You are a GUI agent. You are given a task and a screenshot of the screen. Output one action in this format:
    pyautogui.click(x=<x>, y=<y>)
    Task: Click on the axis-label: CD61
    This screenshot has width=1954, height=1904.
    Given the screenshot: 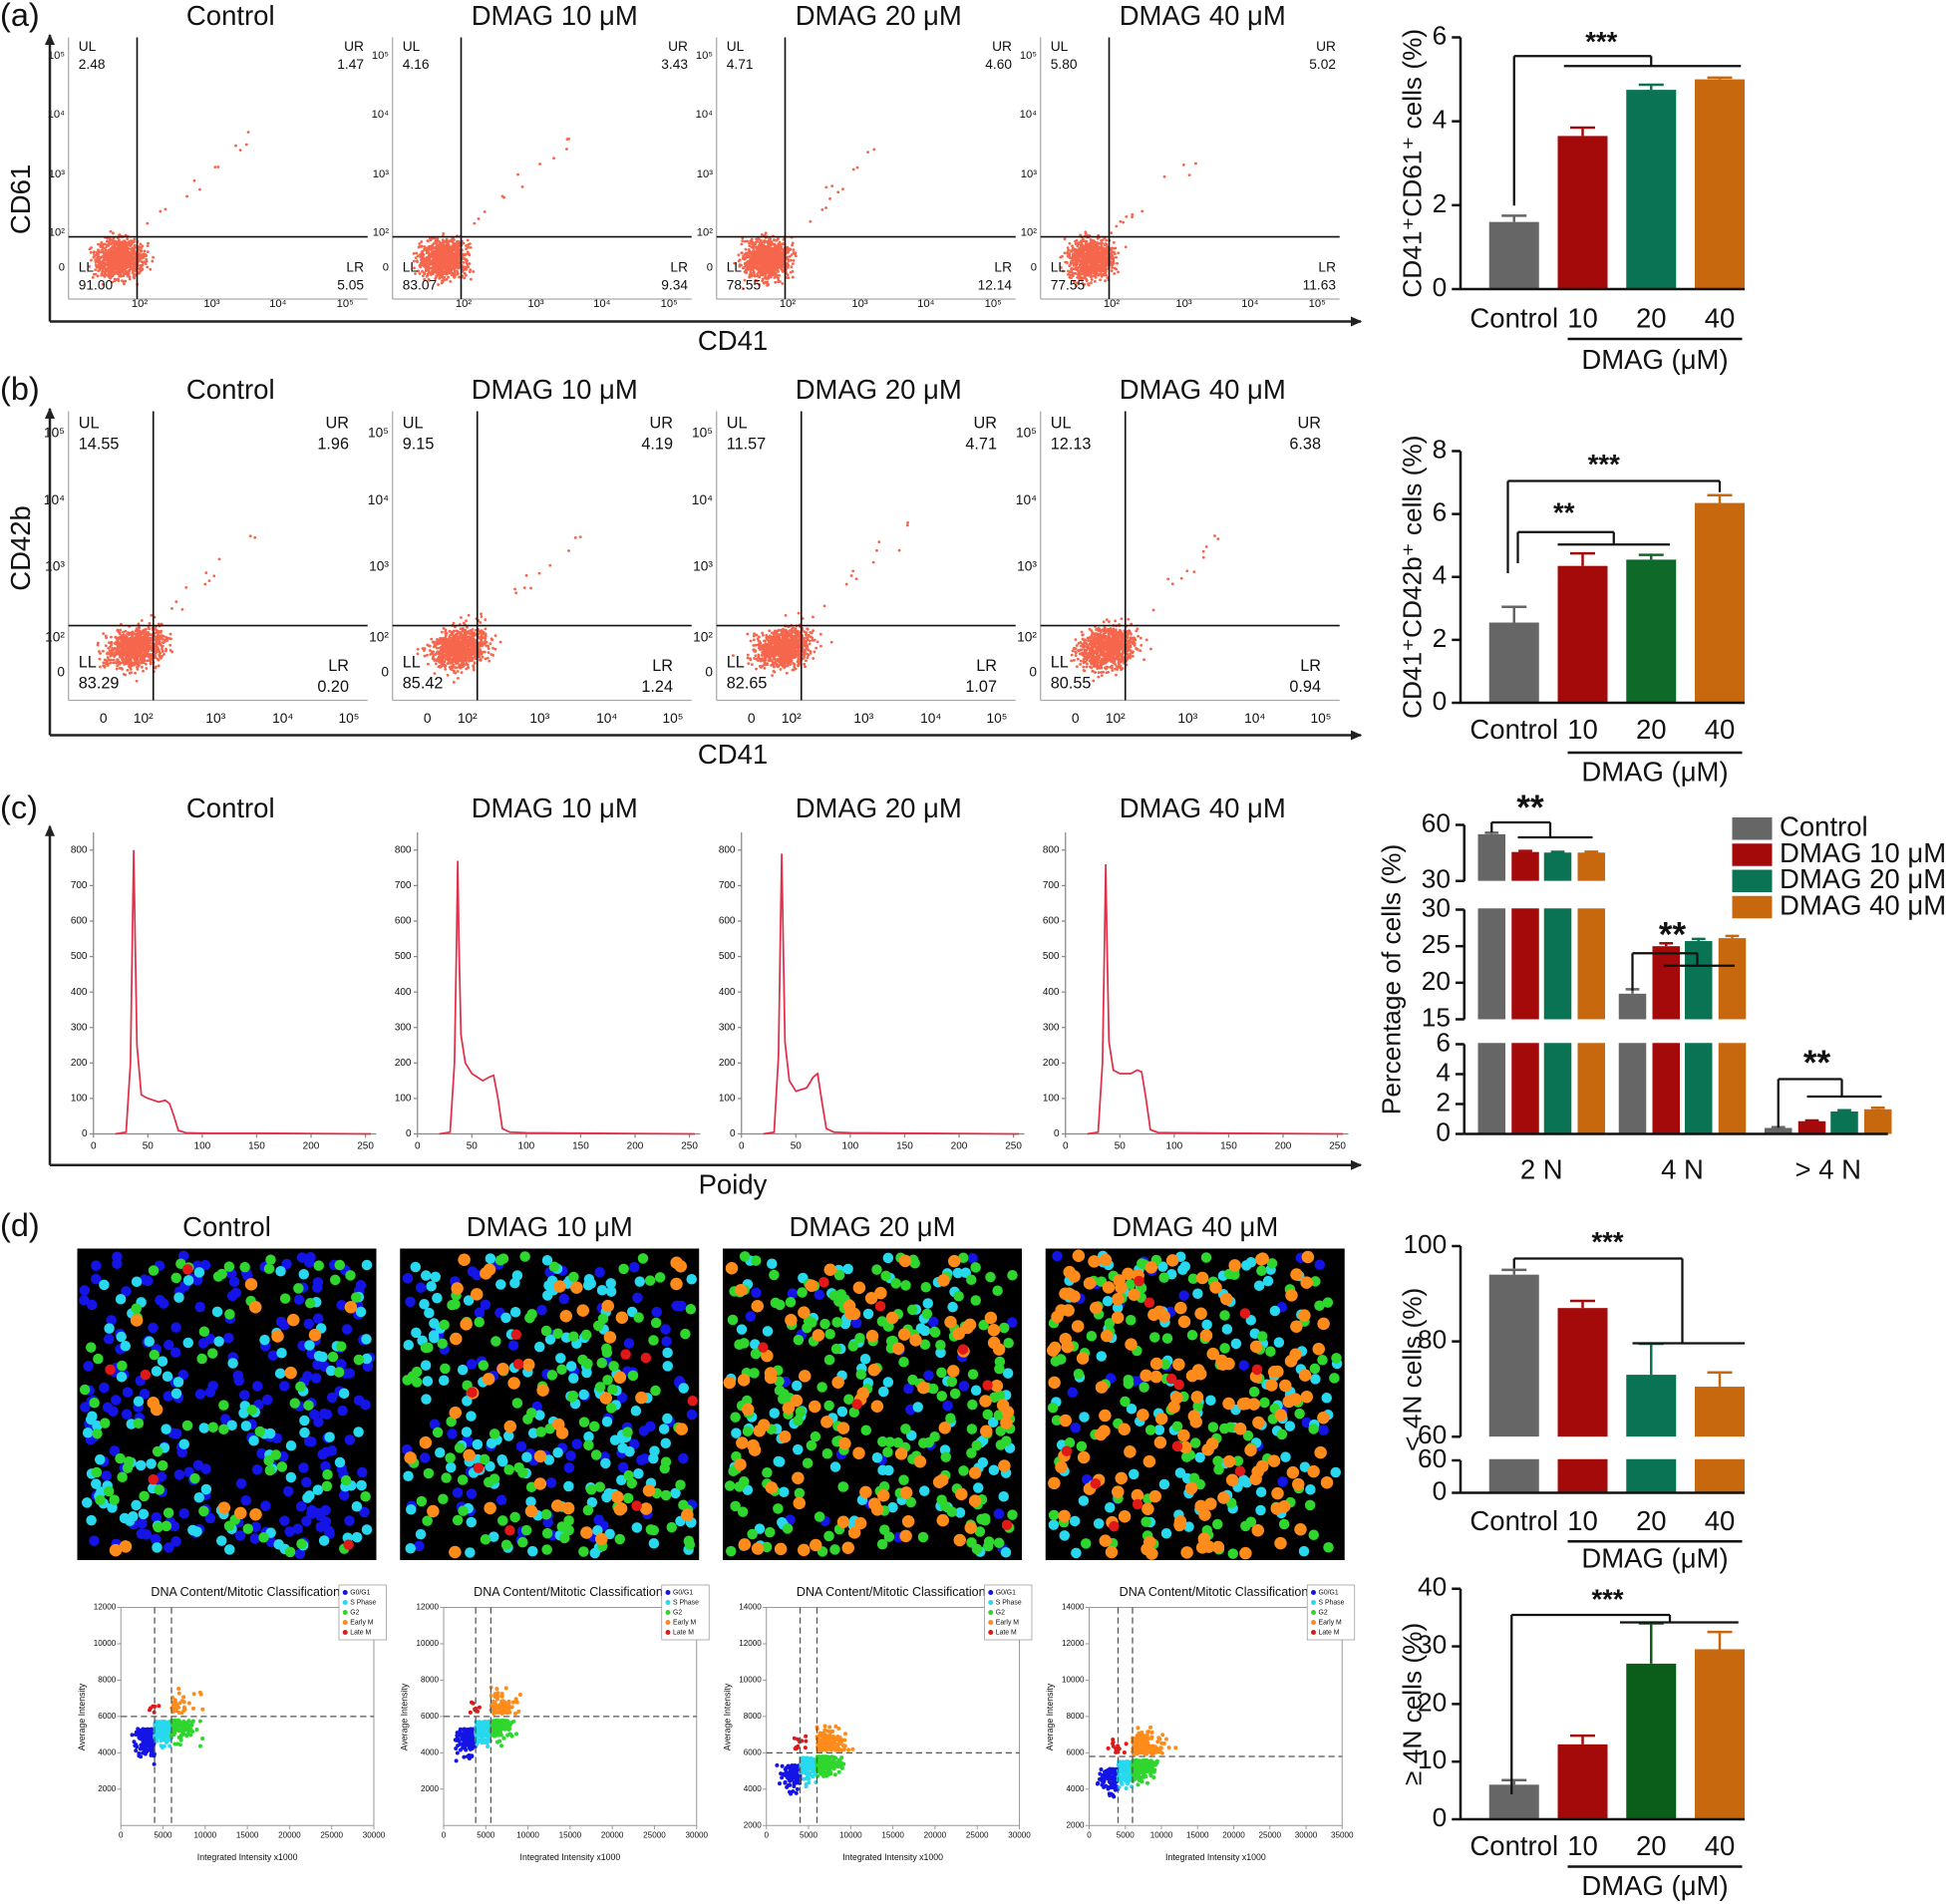 What is the action you would take?
    pyautogui.click(x=20, y=199)
    